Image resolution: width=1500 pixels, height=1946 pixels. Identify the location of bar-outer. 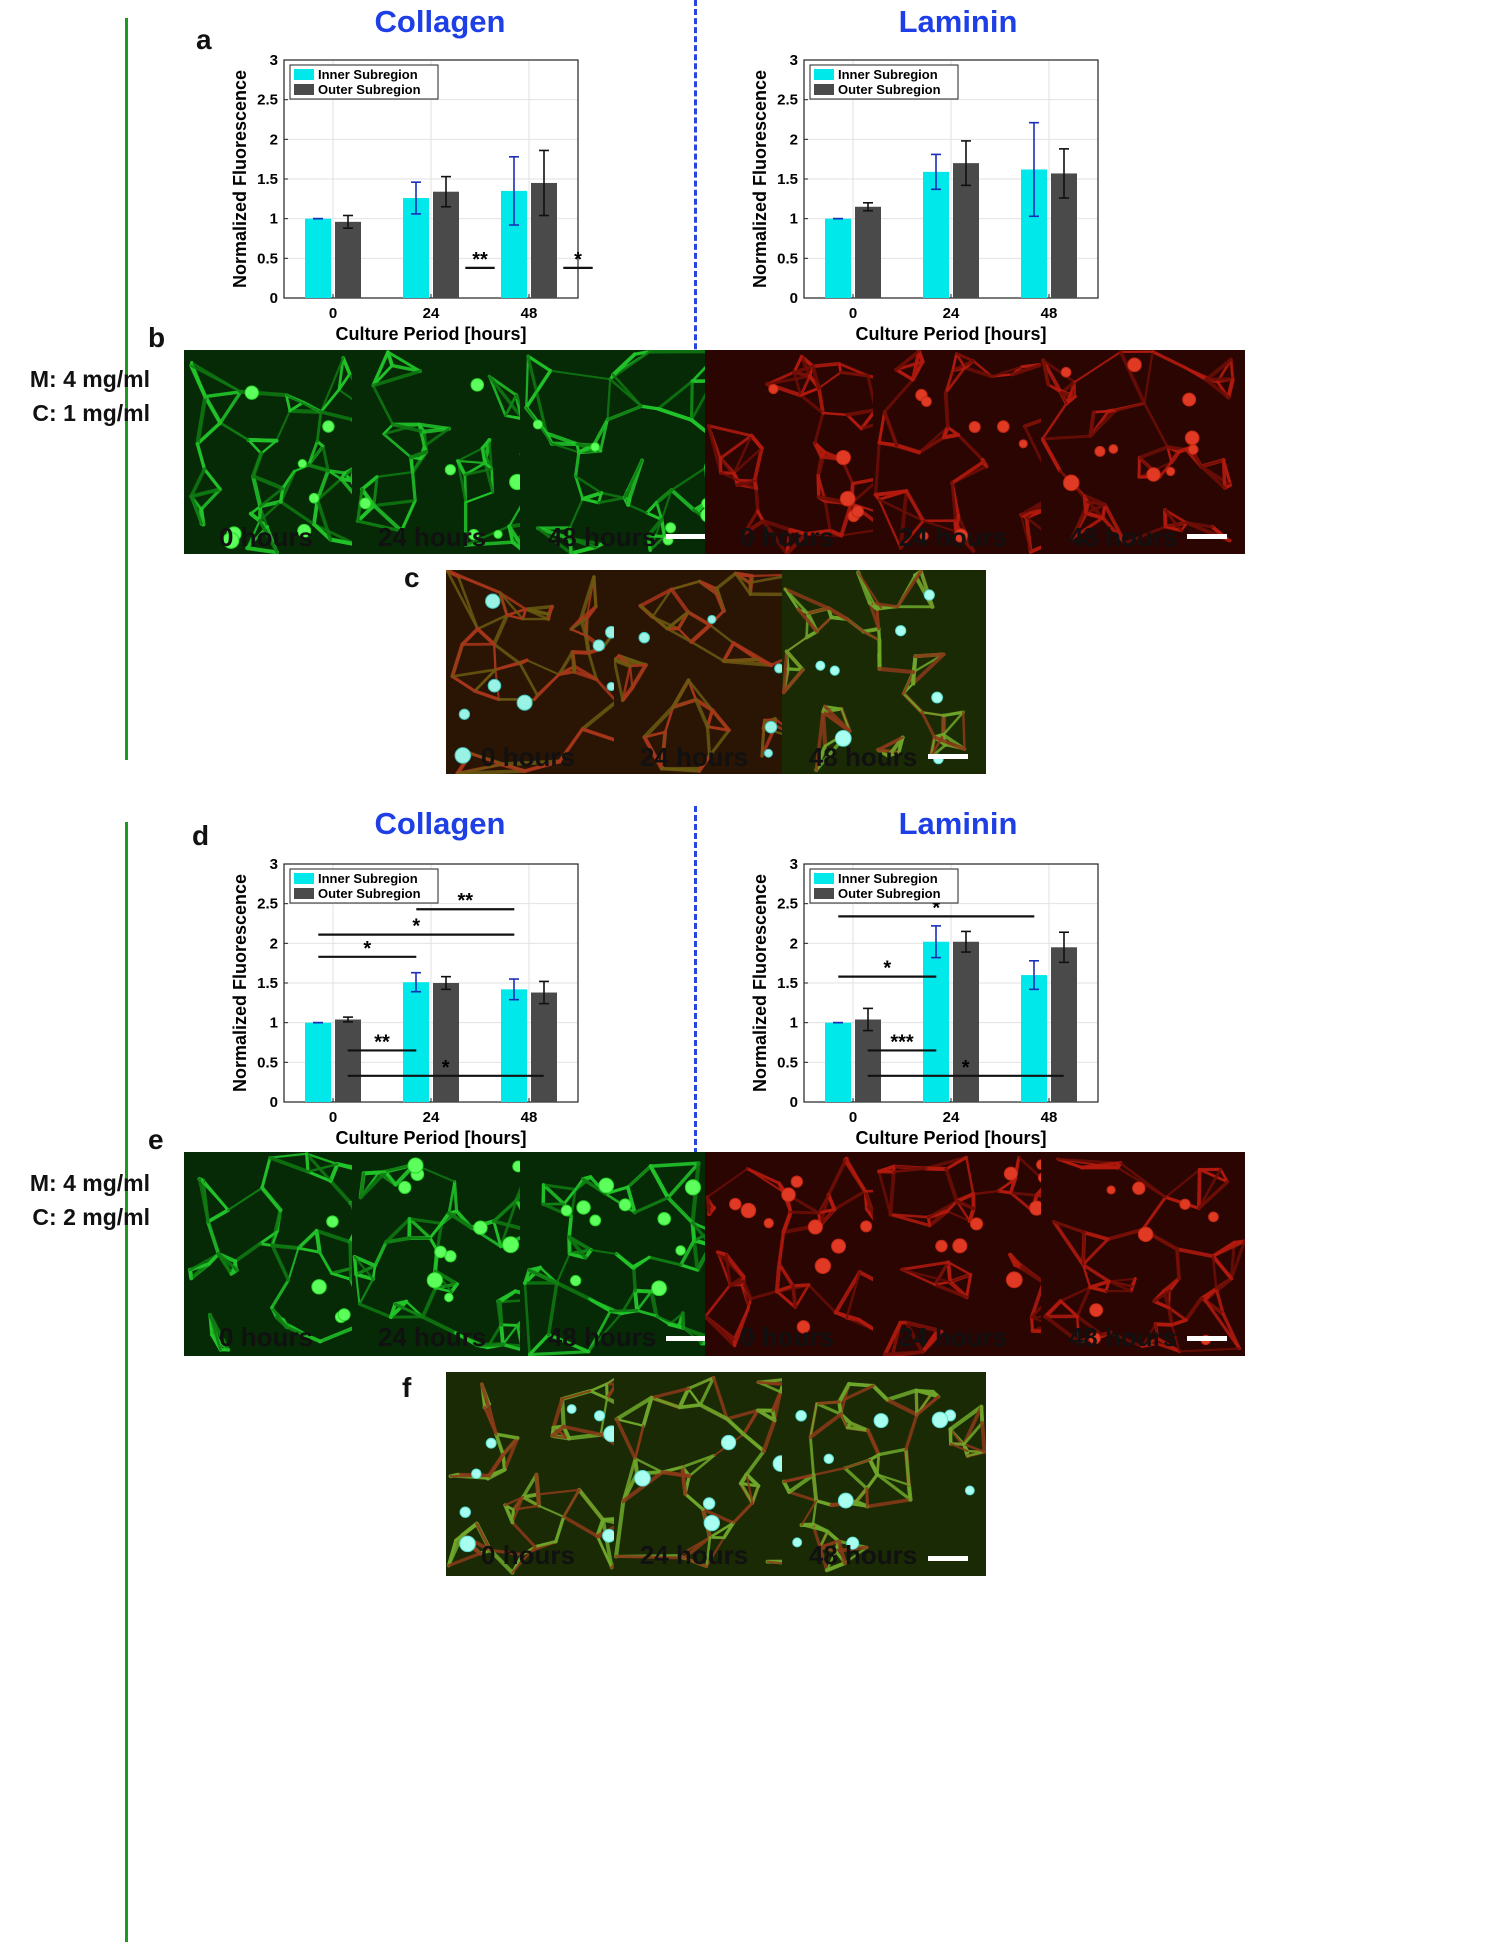
(348, 259).